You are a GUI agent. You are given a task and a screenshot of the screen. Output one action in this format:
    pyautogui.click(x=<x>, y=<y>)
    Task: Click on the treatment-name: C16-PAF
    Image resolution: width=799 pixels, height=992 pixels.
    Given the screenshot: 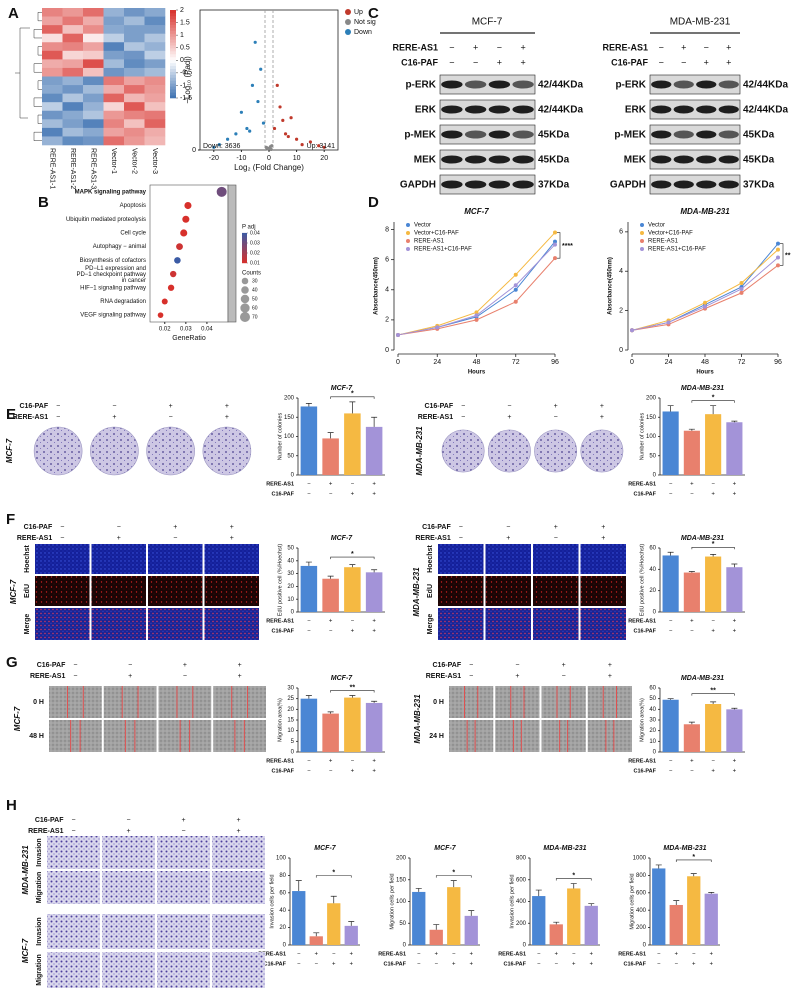 What is the action you would take?
    pyautogui.click(x=38, y=527)
    